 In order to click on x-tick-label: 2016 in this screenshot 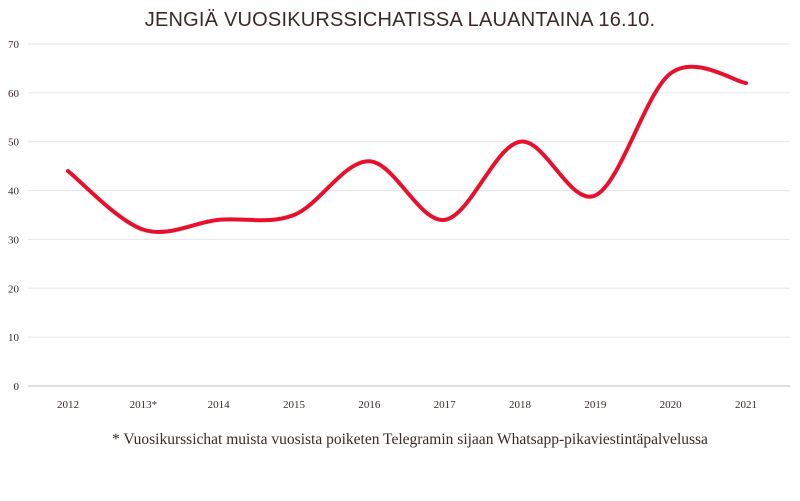, I will do `click(369, 405)`.